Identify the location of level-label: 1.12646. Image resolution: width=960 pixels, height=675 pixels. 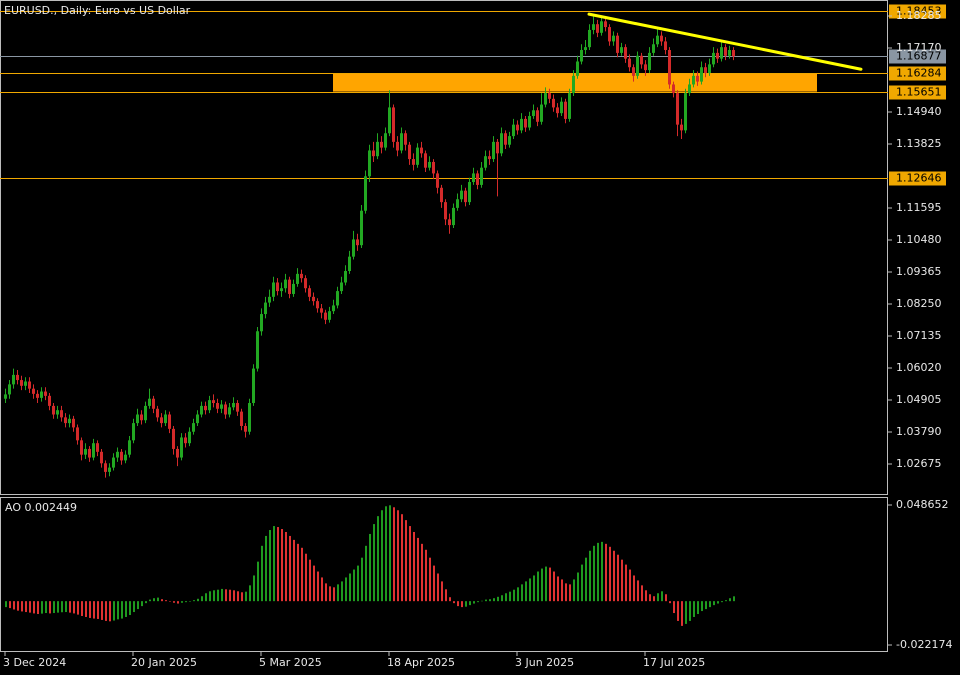
(919, 178).